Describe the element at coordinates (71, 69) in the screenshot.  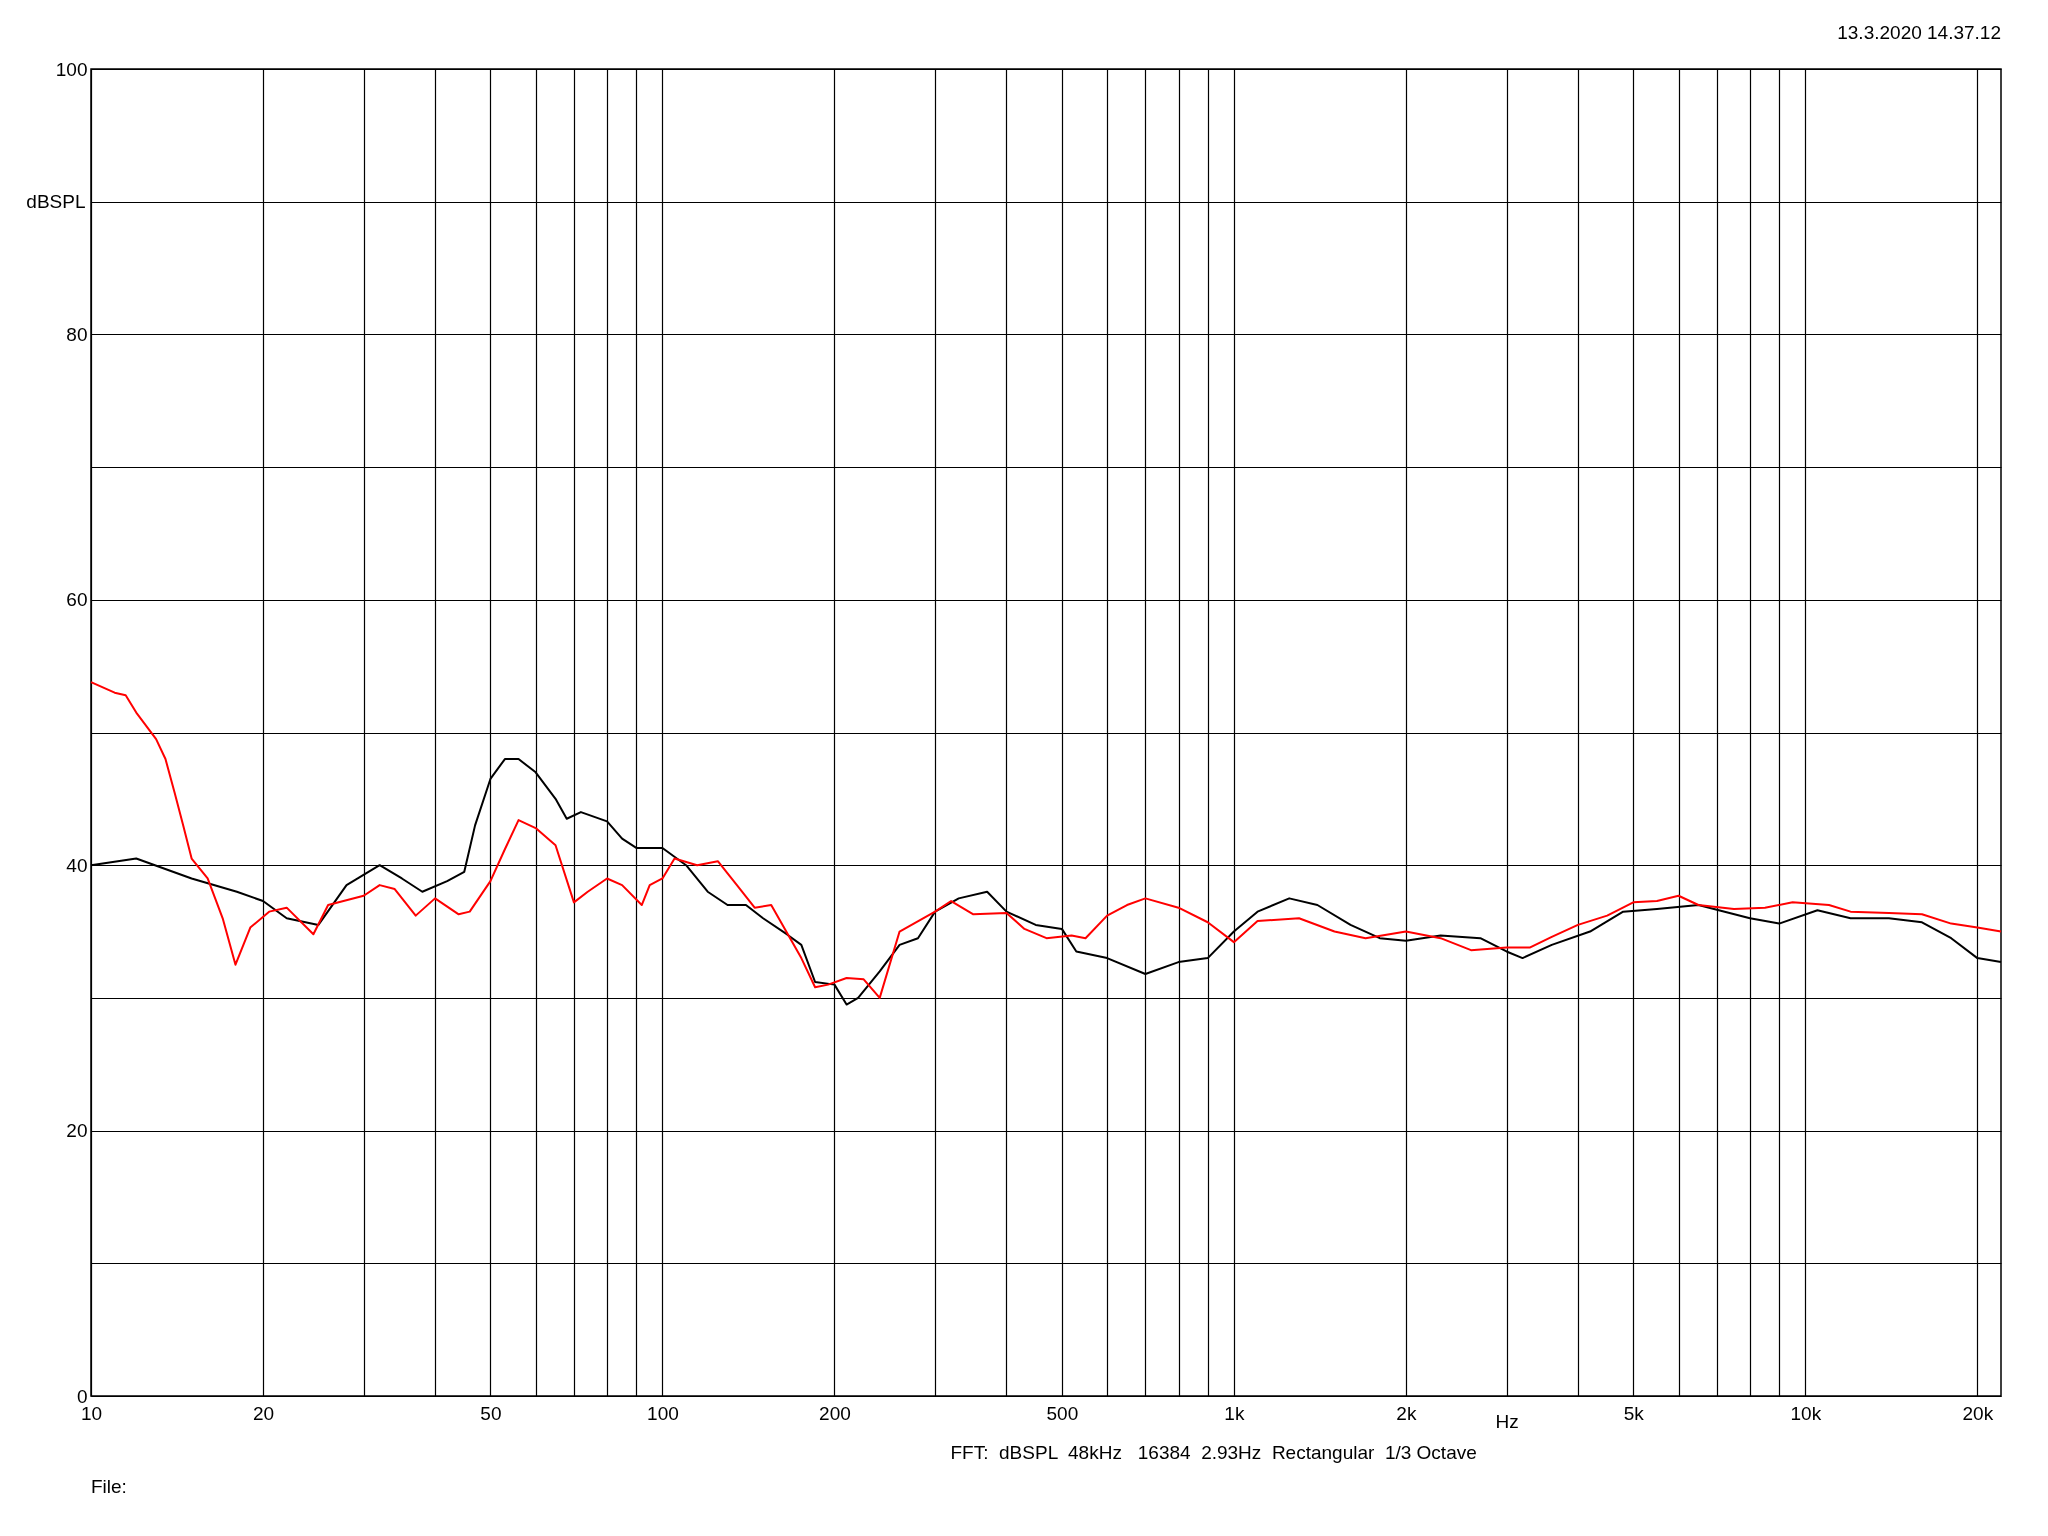
I see `y-tick-label: 100` at that location.